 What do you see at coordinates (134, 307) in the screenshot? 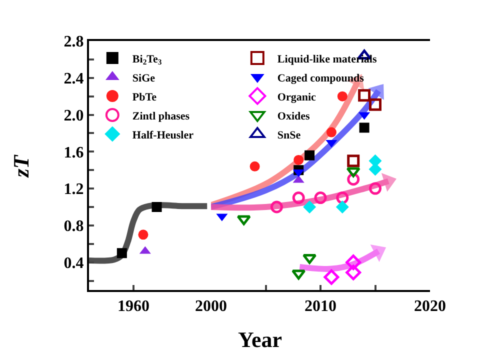
I see `x-tick-label: 1960` at bounding box center [134, 307].